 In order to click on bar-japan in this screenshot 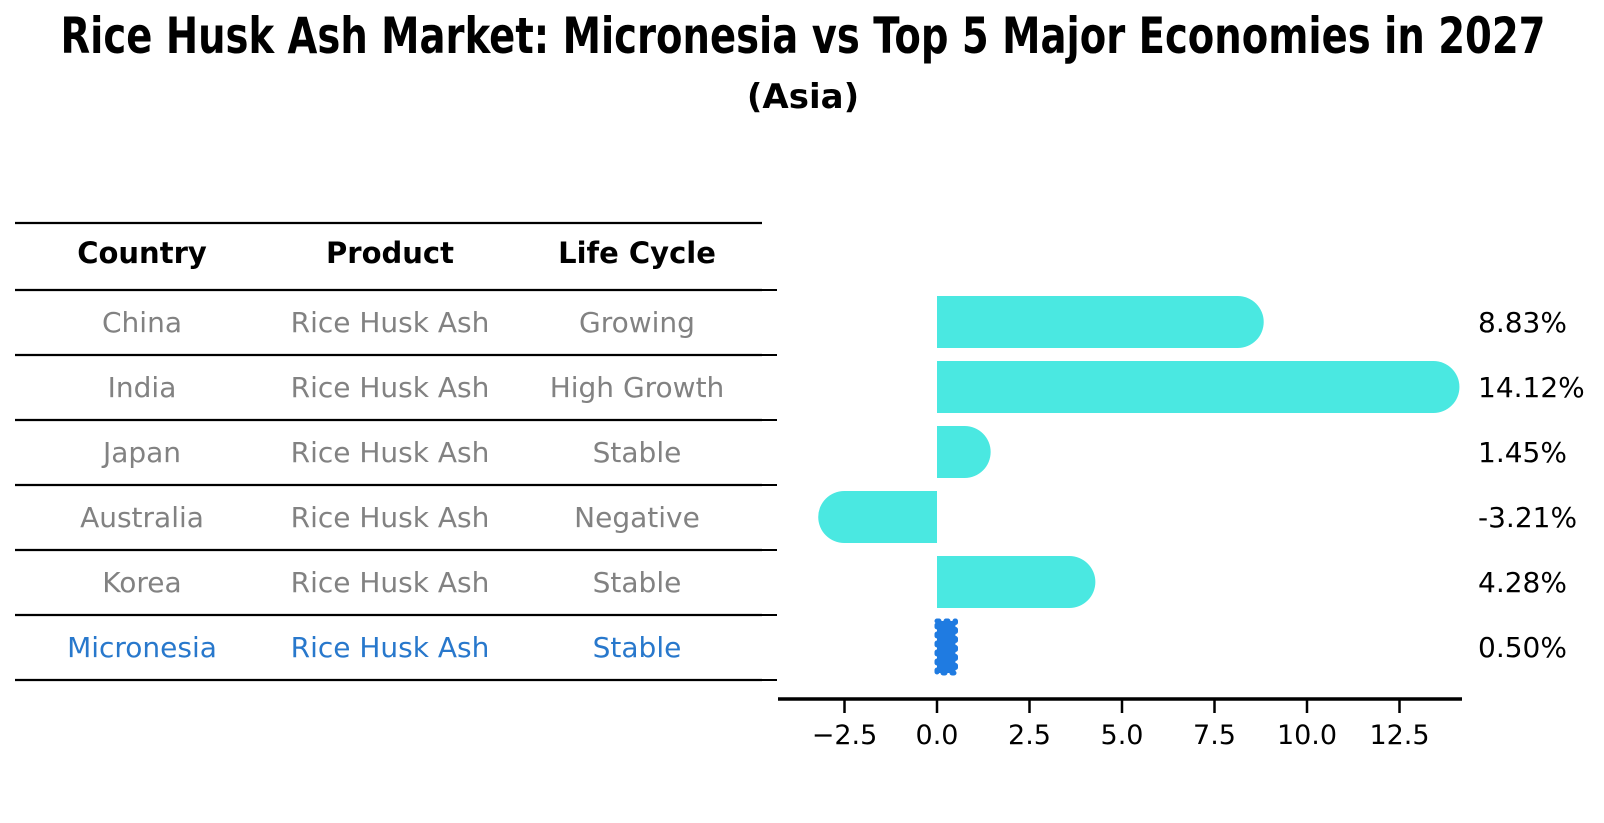, I will do `click(964, 452)`.